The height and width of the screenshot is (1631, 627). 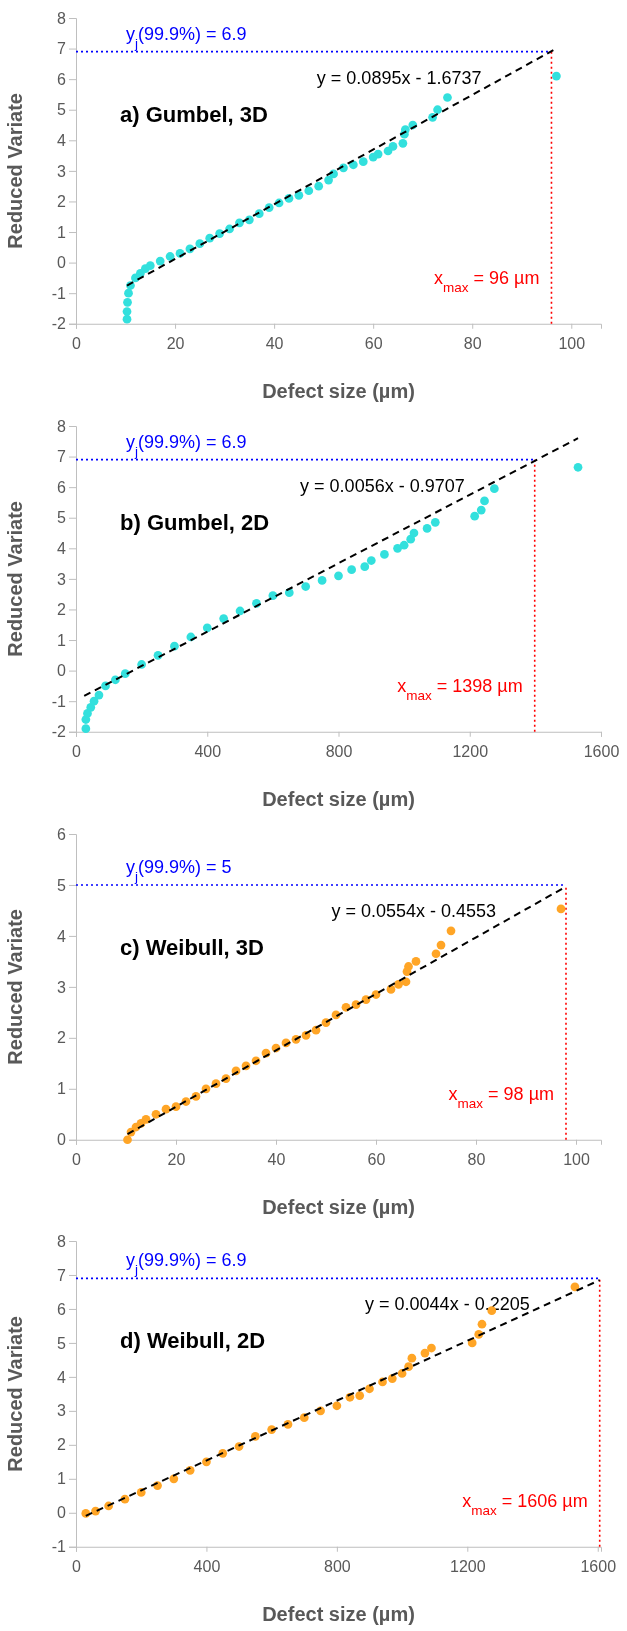 What do you see at coordinates (195, 522) in the screenshot?
I see `text: b) Gumbel, 2D` at bounding box center [195, 522].